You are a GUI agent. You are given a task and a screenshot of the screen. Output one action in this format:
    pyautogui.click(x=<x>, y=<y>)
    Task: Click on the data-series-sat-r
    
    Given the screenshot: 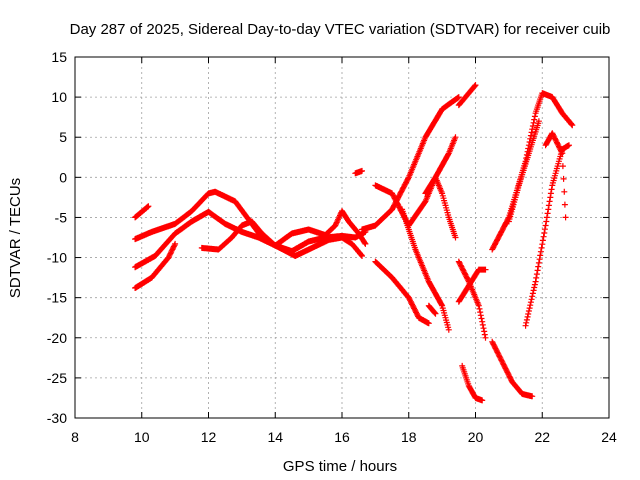 What is the action you would take?
    pyautogui.click(x=512, y=369)
    